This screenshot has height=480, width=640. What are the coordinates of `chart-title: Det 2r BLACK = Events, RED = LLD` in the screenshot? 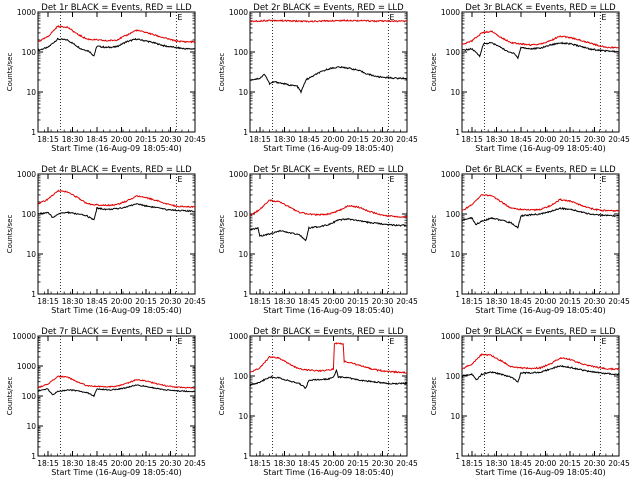 It's located at (328, 8).